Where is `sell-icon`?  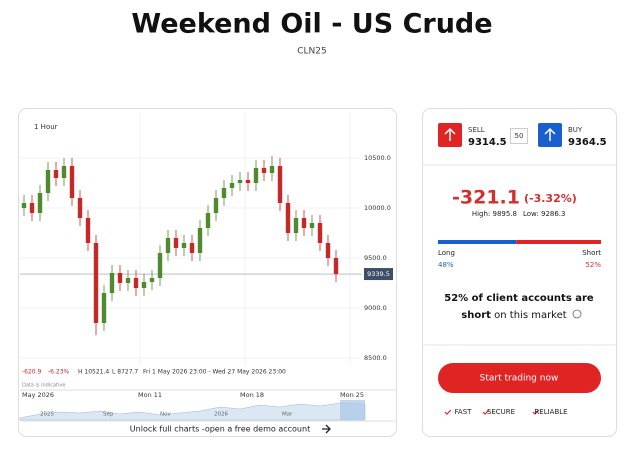
sell-icon is located at coordinates (450, 134).